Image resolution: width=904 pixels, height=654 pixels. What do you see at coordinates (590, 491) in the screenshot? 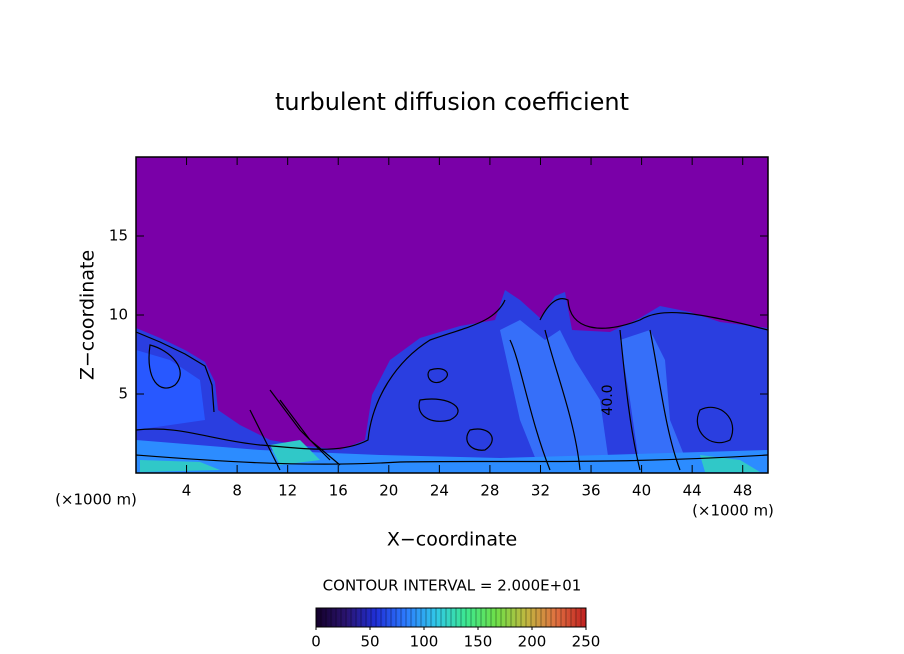
I see `x-tick-label: 36` at bounding box center [590, 491].